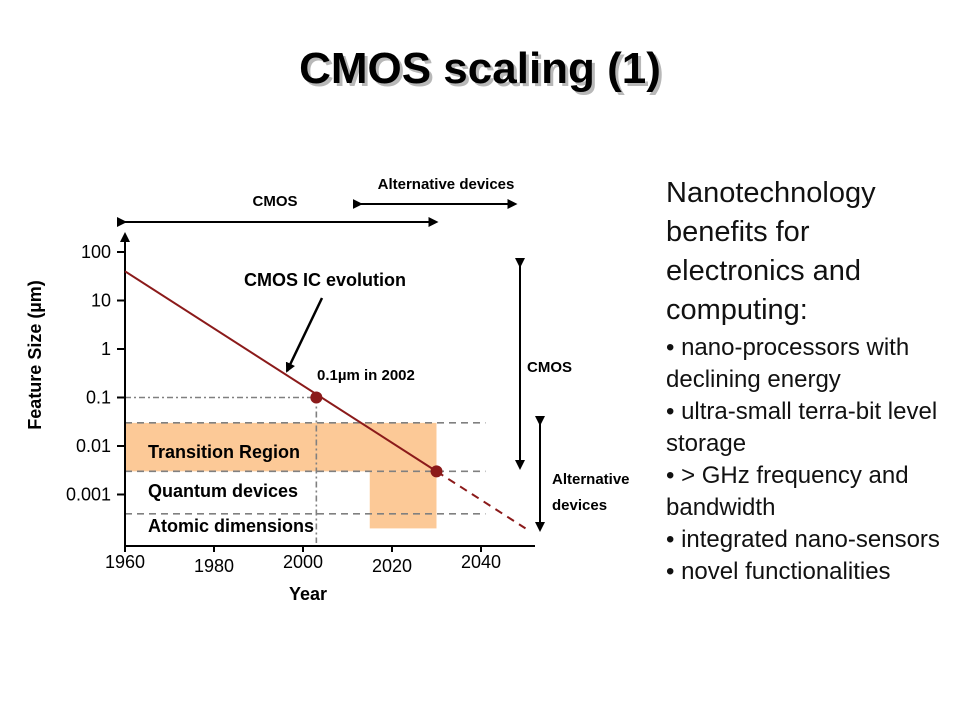 This screenshot has height=720, width=960. I want to click on point-2002, so click(316, 397).